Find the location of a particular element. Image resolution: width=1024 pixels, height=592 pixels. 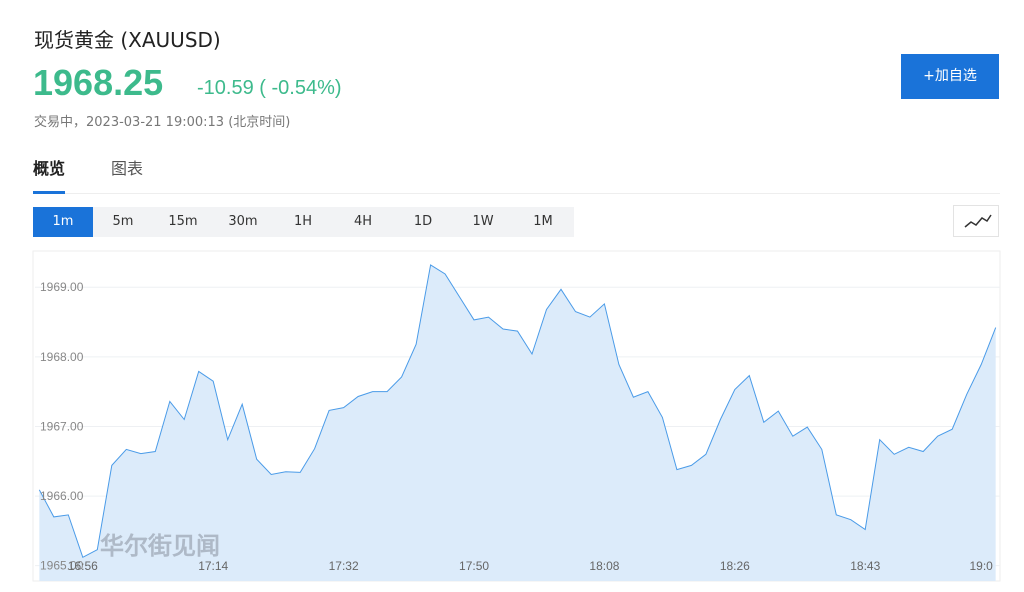

y-tick-label: 1968.00 is located at coordinates (62, 357).